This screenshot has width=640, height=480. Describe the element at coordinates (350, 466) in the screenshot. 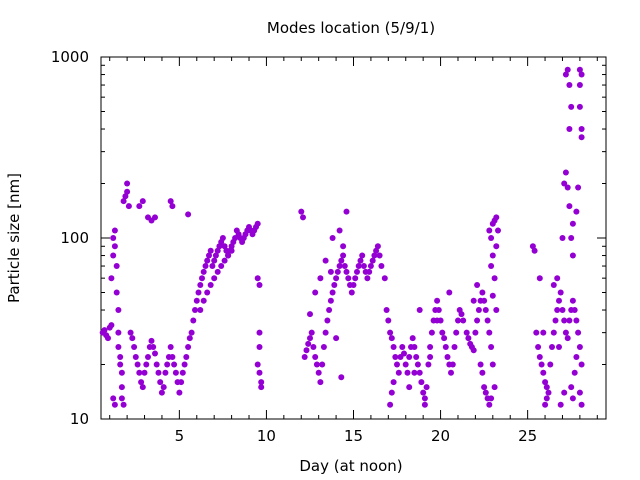

I see `x-axis-label: Day (at noon)` at that location.